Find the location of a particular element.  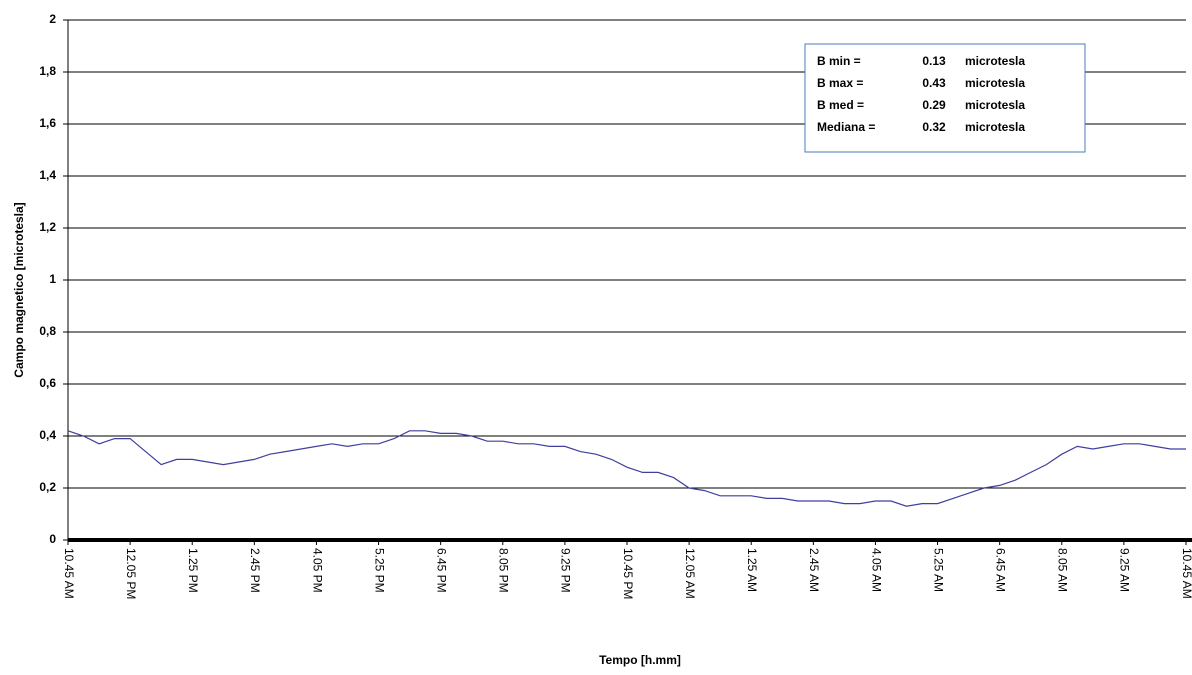

x-tick-label: 12.05 AM is located at coordinates (690, 573).